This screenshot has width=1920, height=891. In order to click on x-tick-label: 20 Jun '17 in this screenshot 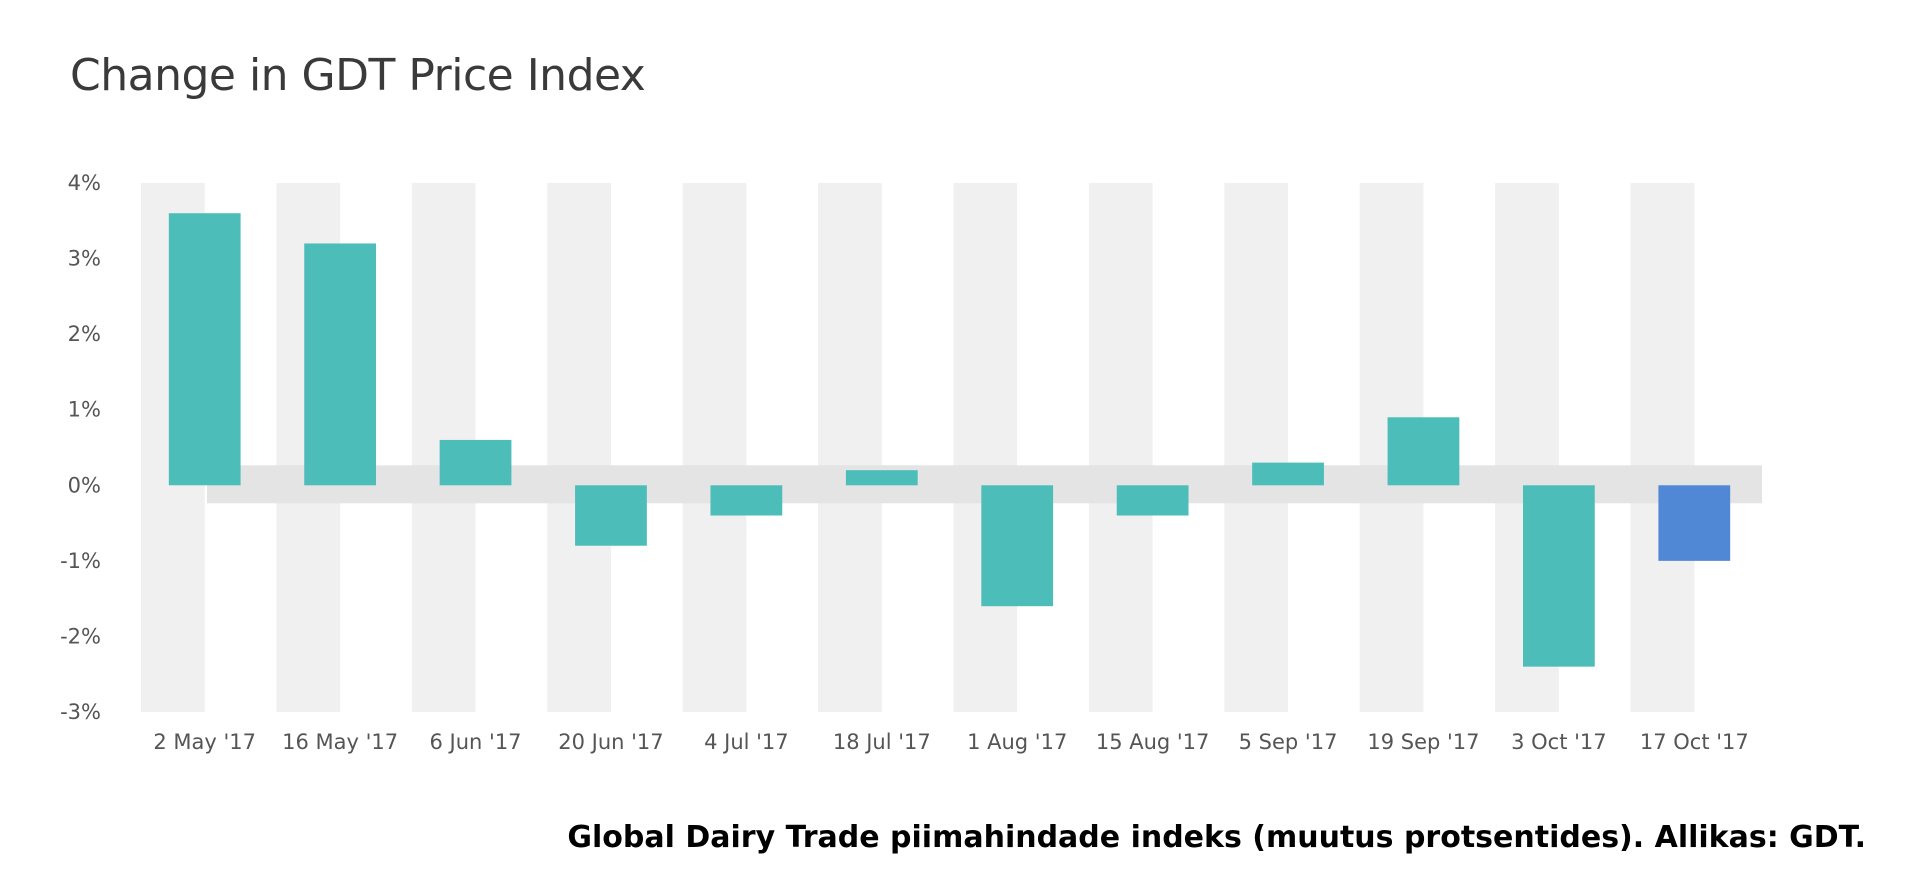, I will do `click(610, 742)`.